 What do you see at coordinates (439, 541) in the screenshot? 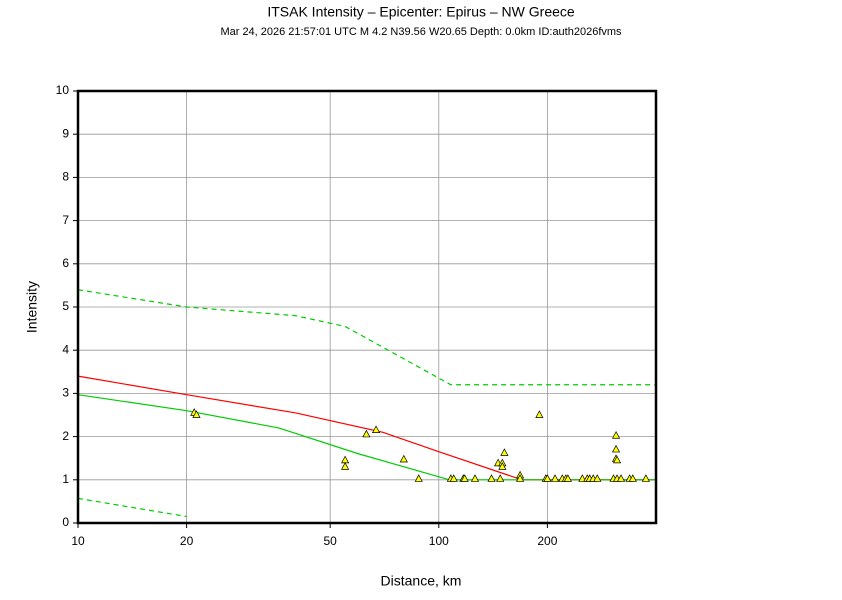
I see `x-tick-label: 100` at bounding box center [439, 541].